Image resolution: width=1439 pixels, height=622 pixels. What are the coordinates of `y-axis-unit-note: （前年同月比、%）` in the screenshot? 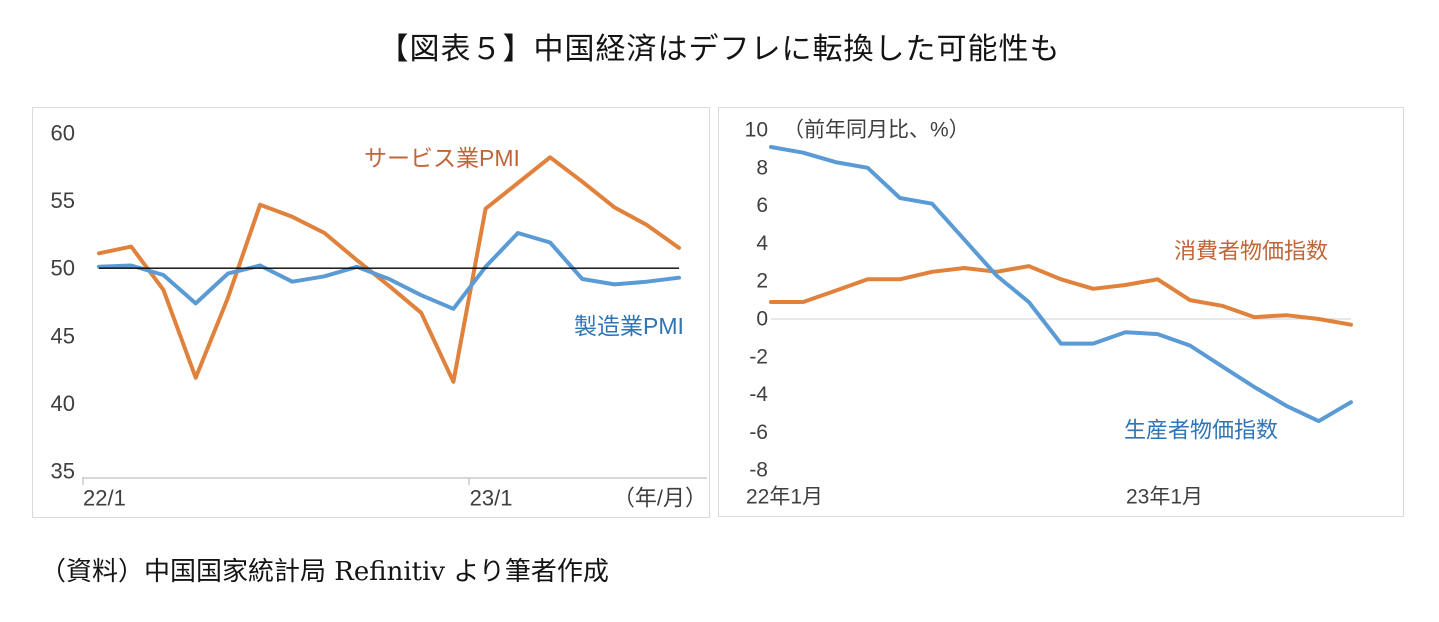 It's located at (876, 130).